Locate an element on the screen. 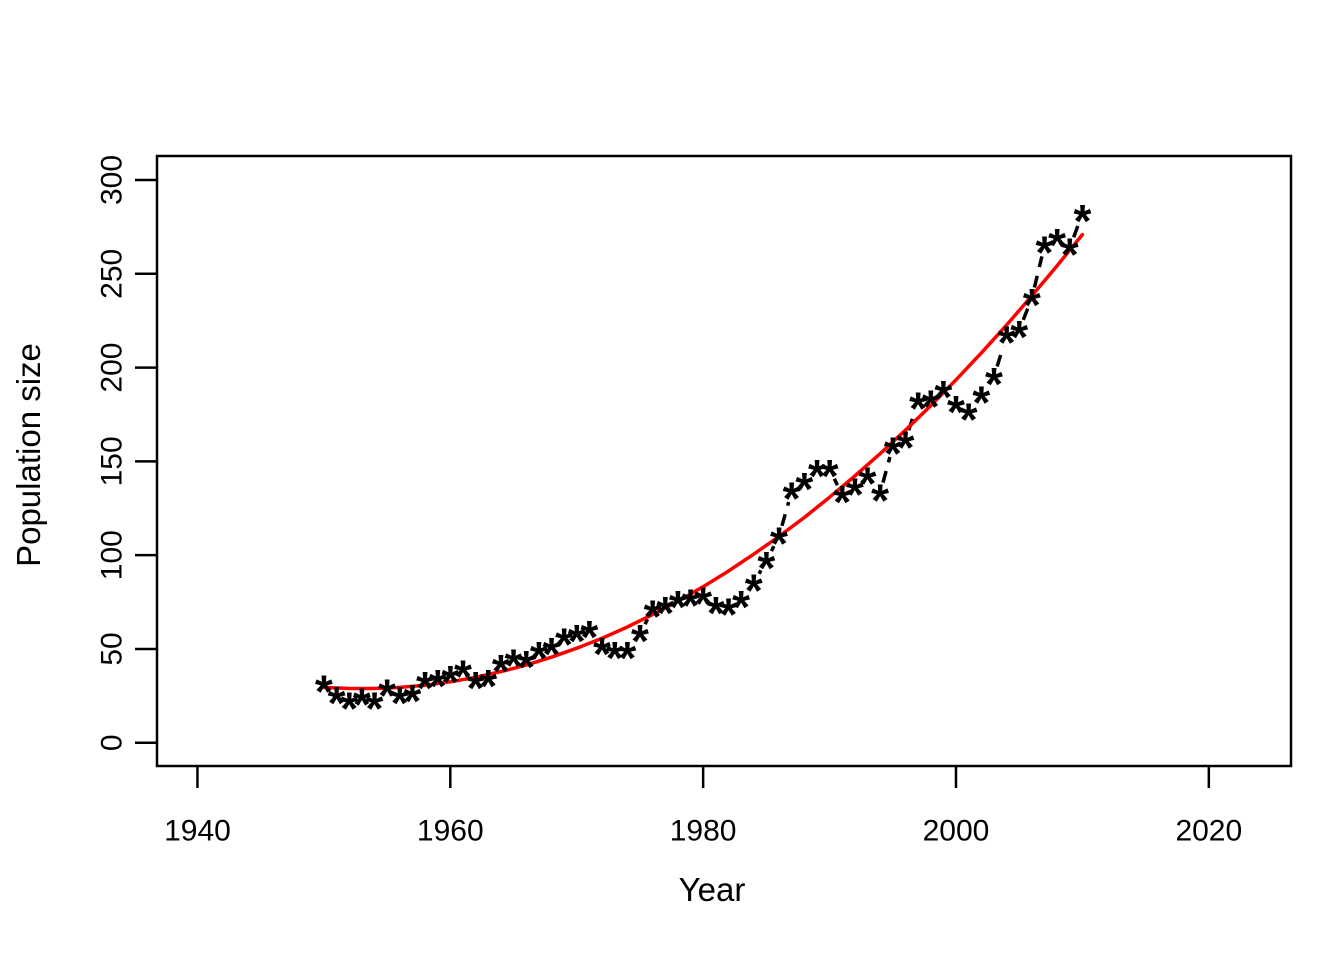 The height and width of the screenshot is (960, 1344). y-axis-title: Population size is located at coordinates (28, 455).